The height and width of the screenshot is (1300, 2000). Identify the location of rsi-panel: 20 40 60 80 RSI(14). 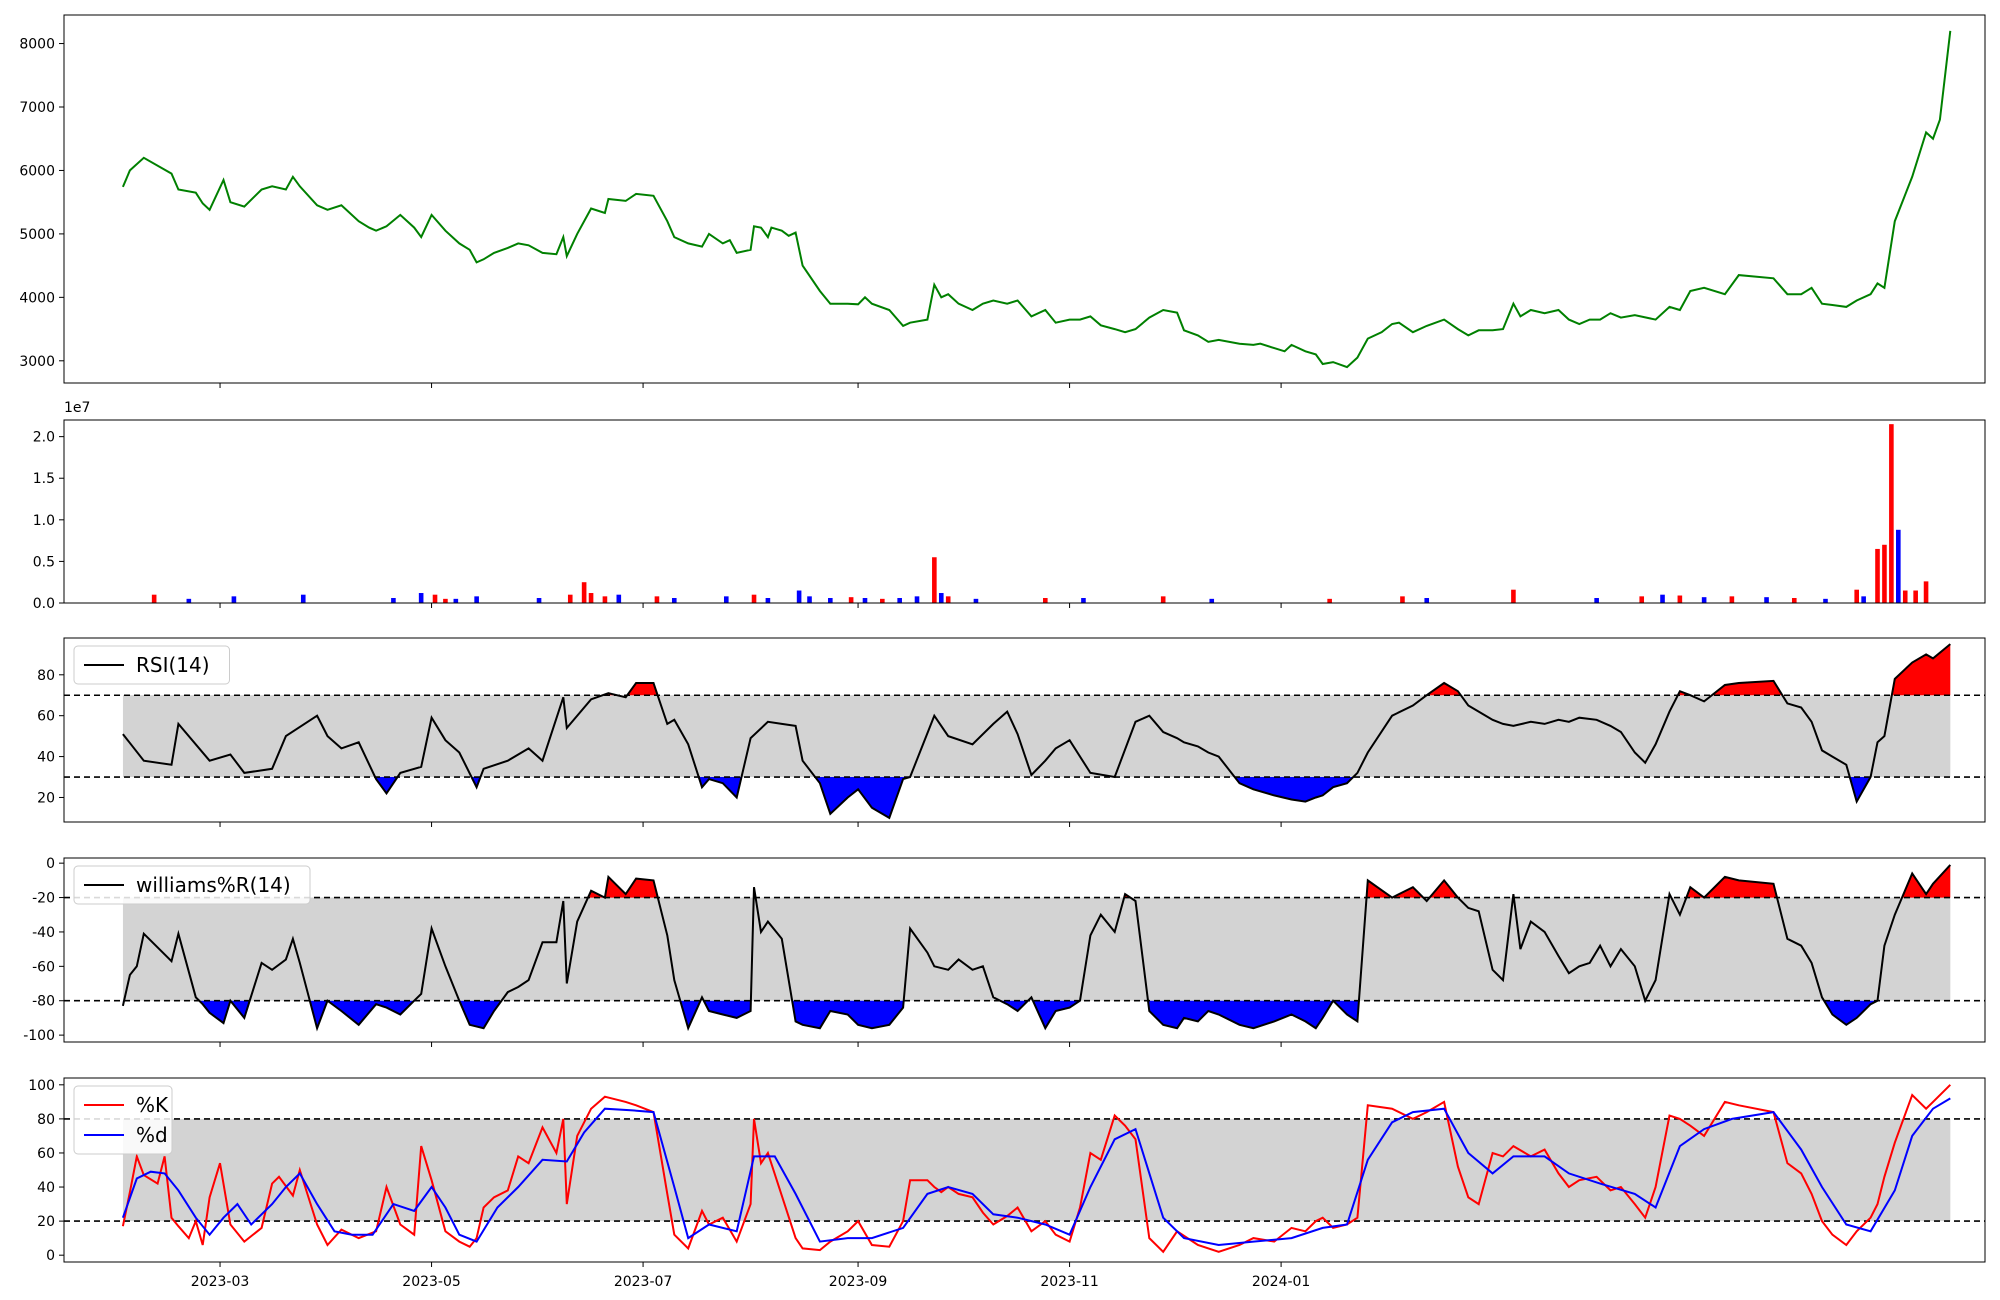
(1011, 732).